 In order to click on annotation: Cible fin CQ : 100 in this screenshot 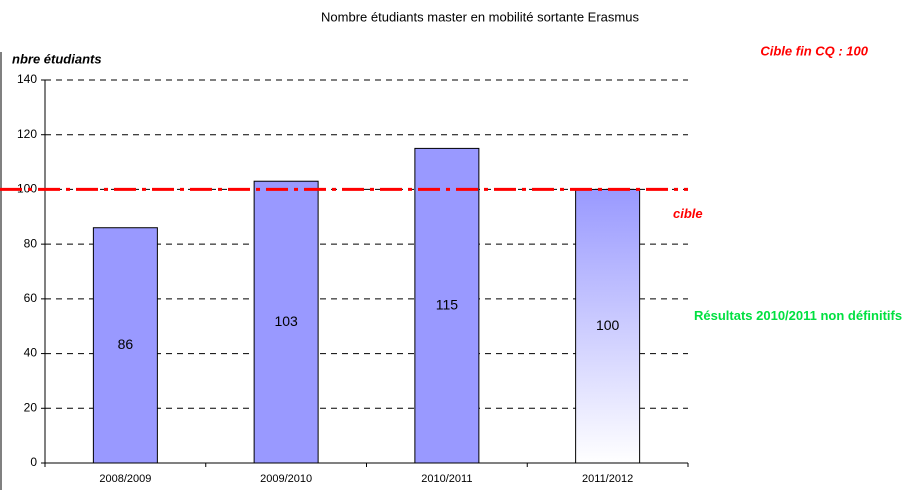, I will do `click(814, 50)`.